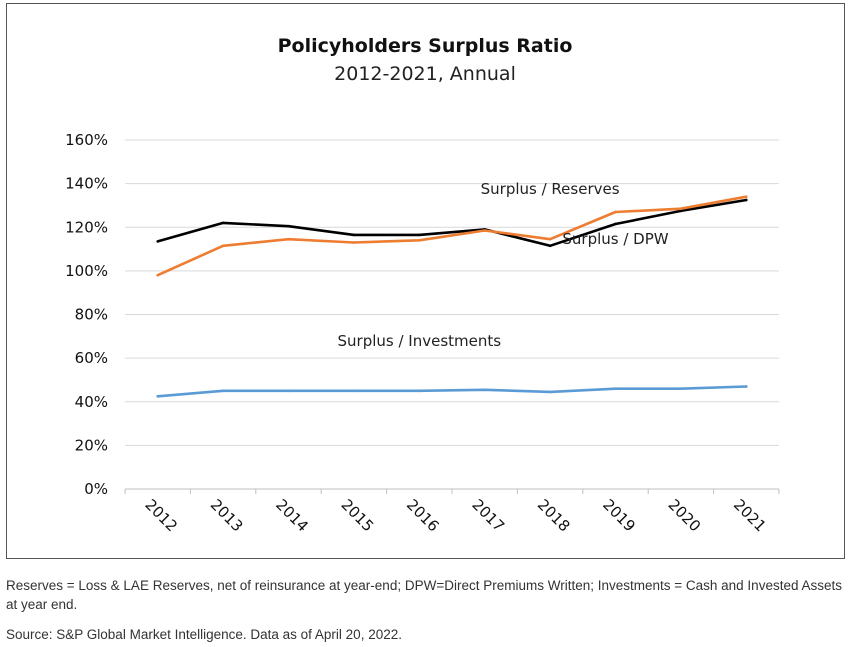  What do you see at coordinates (554, 516) in the screenshot?
I see `x-tick-label: 2018` at bounding box center [554, 516].